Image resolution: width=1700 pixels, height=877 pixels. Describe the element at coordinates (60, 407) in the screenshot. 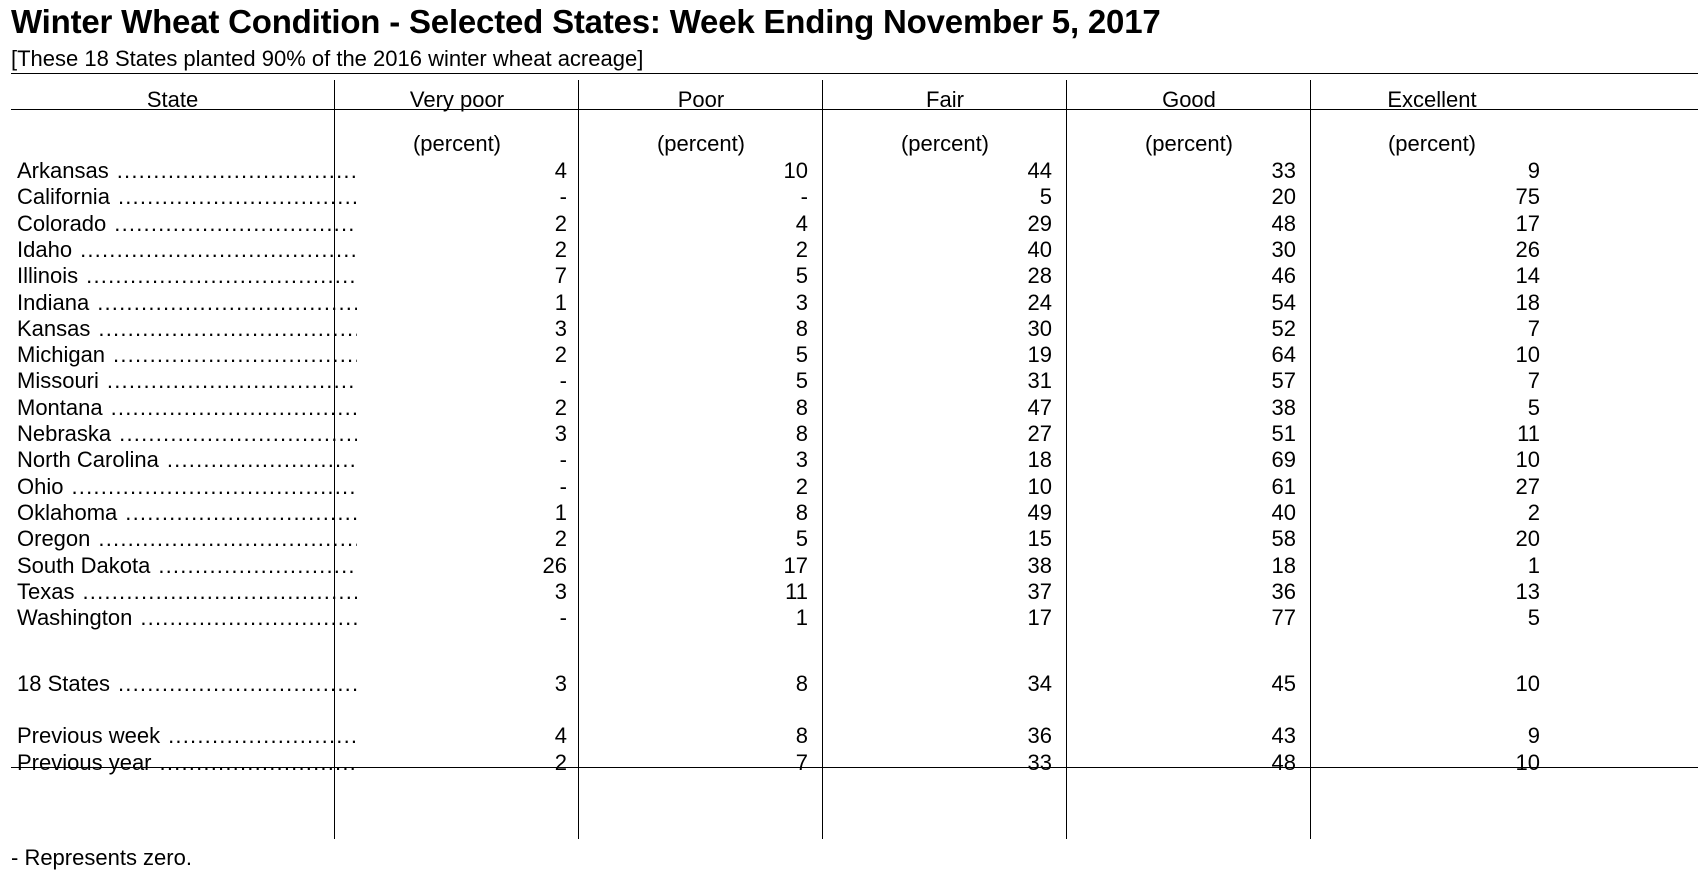

I see `state-name: Montana` at that location.